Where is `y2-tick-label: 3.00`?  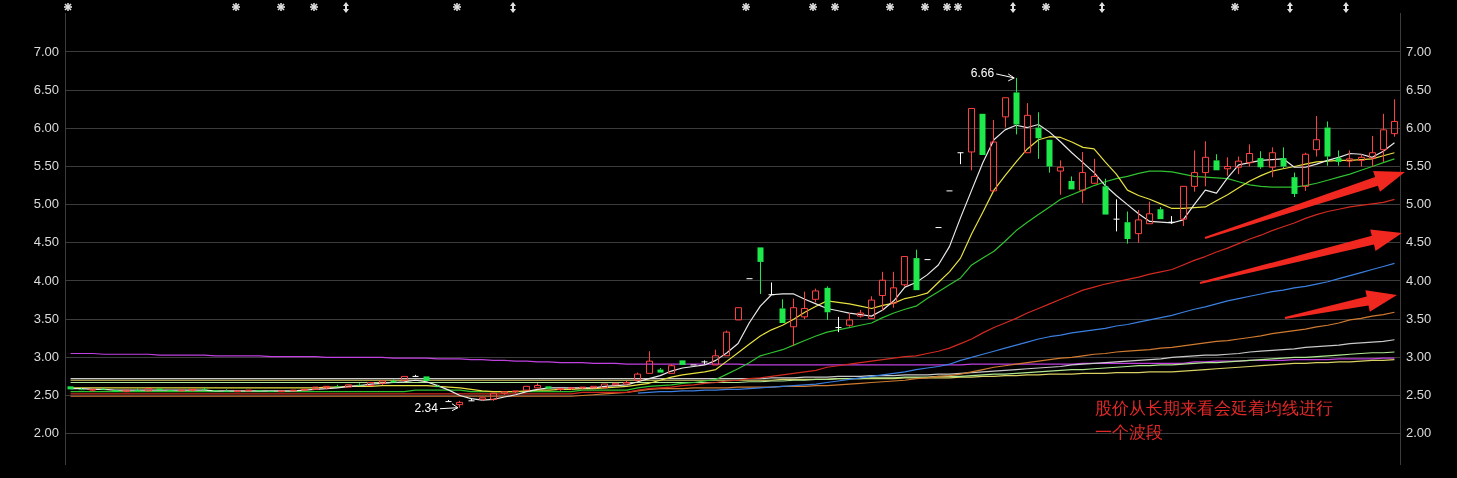 y2-tick-label: 3.00 is located at coordinates (1419, 356).